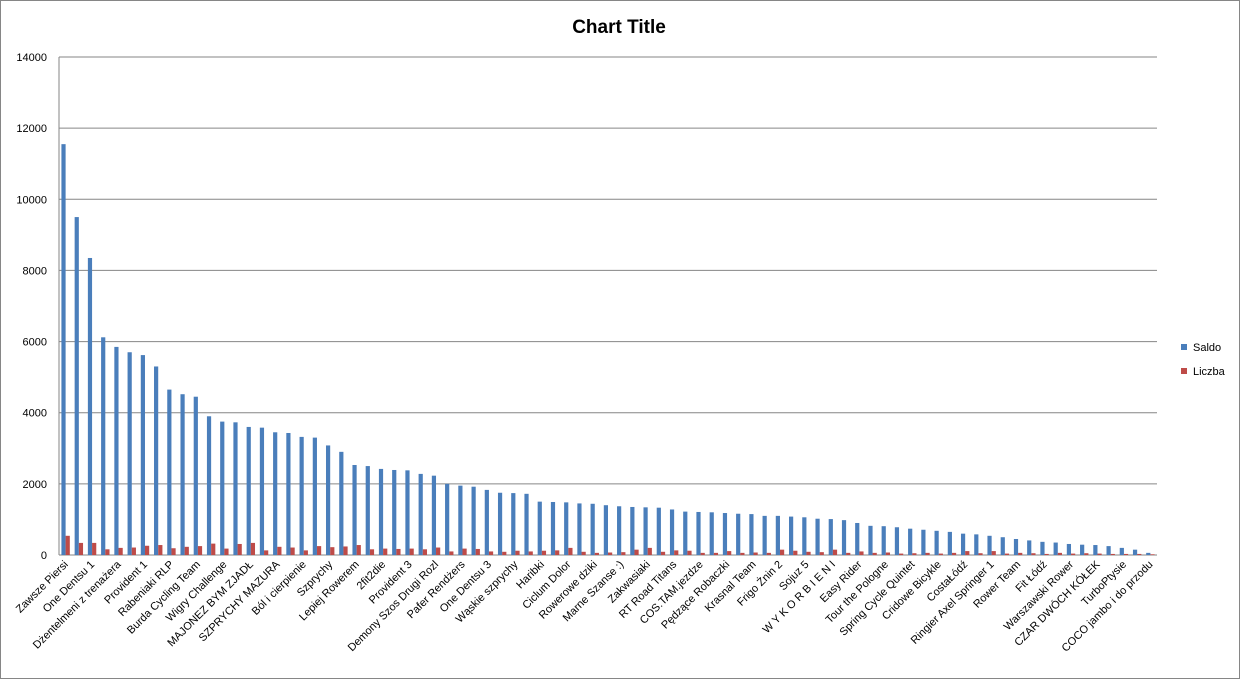 This screenshot has height=679, width=1240. Describe the element at coordinates (35, 343) in the screenshot. I see `y-tick-label: 6000` at that location.